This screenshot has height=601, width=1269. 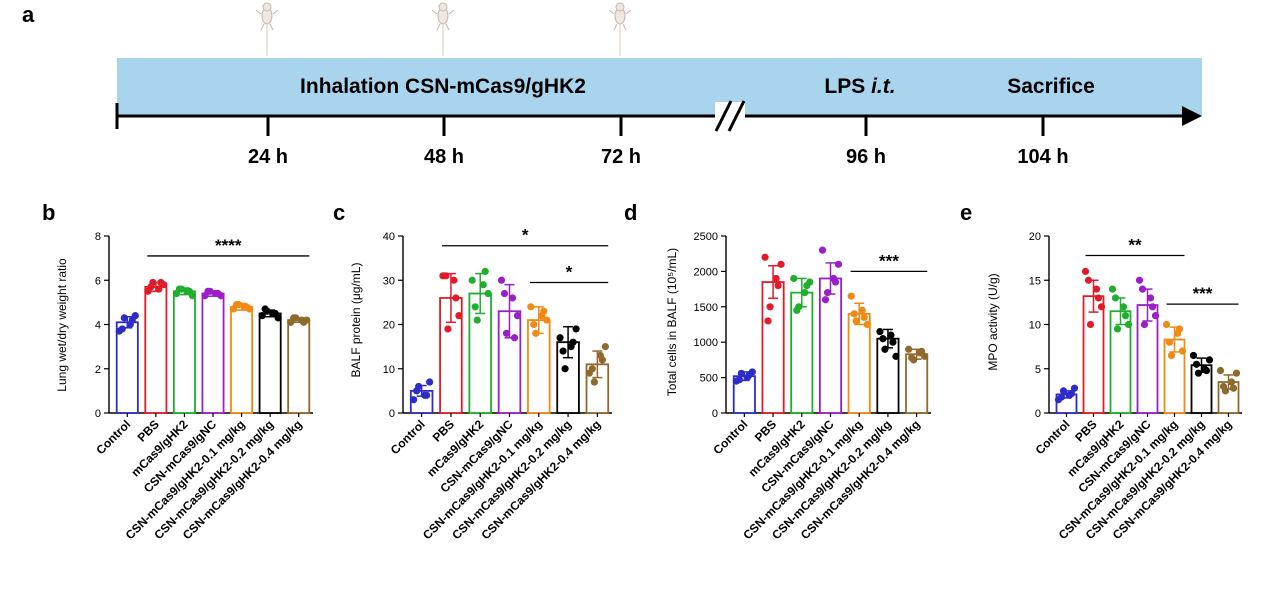 I want to click on y-tick-label: 1000, so click(x=706, y=343).